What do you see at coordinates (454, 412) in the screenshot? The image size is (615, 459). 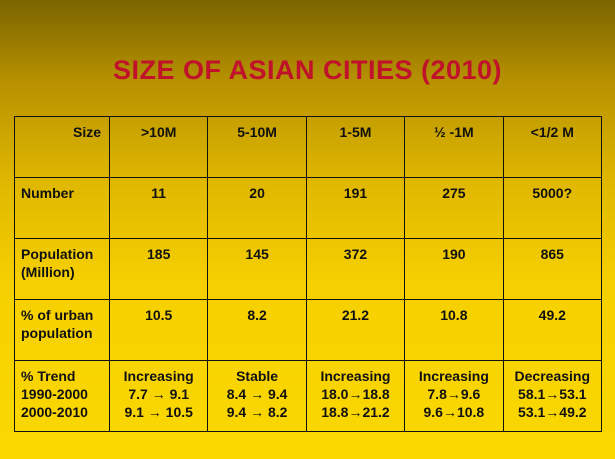 I see `trend-2000-2010: 9.6→10.8` at bounding box center [454, 412].